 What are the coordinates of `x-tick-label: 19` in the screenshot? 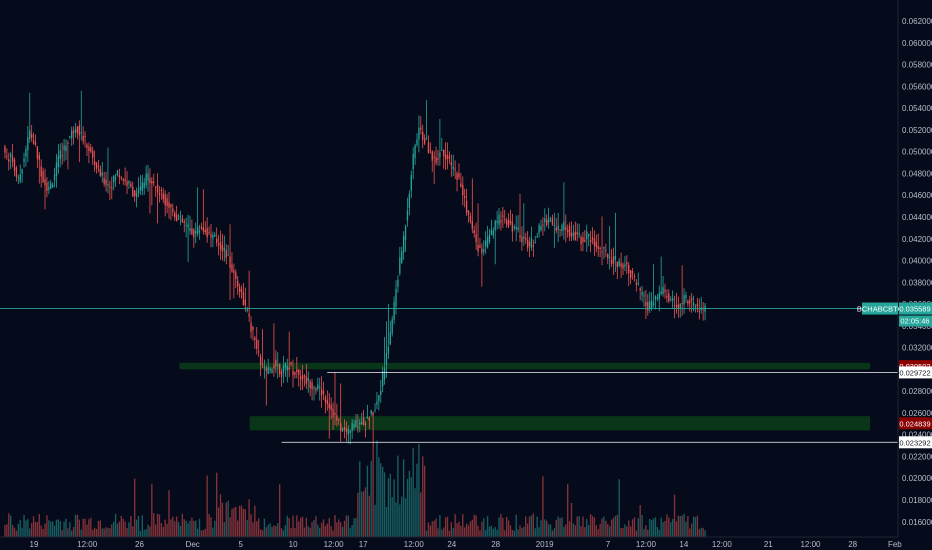 It's located at (34, 544).